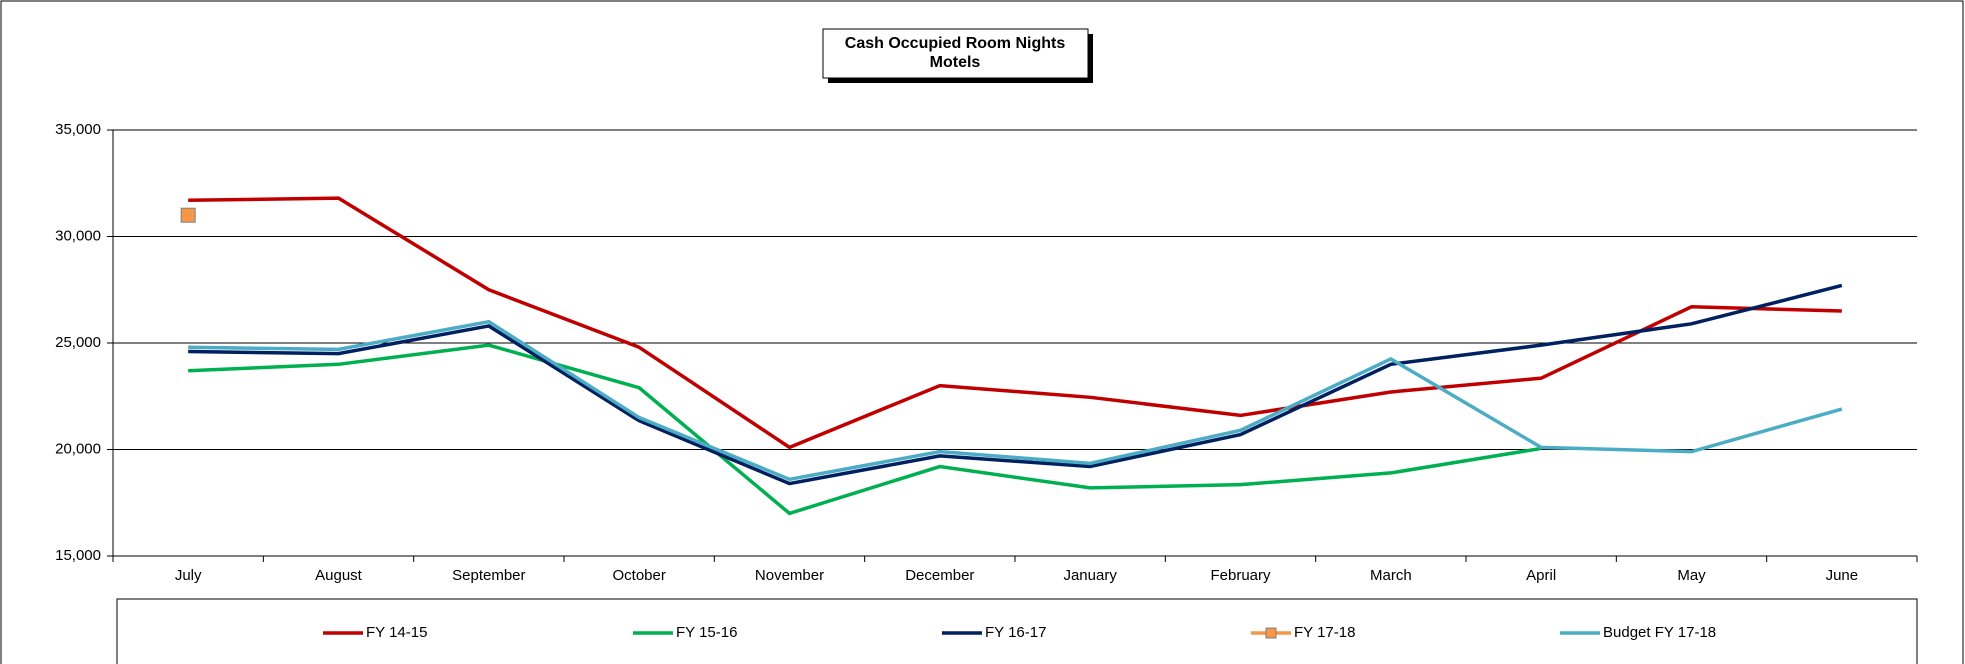 This screenshot has height=664, width=1965. Describe the element at coordinates (1324, 632) in the screenshot. I see `legend-label: FY 17-18` at that location.